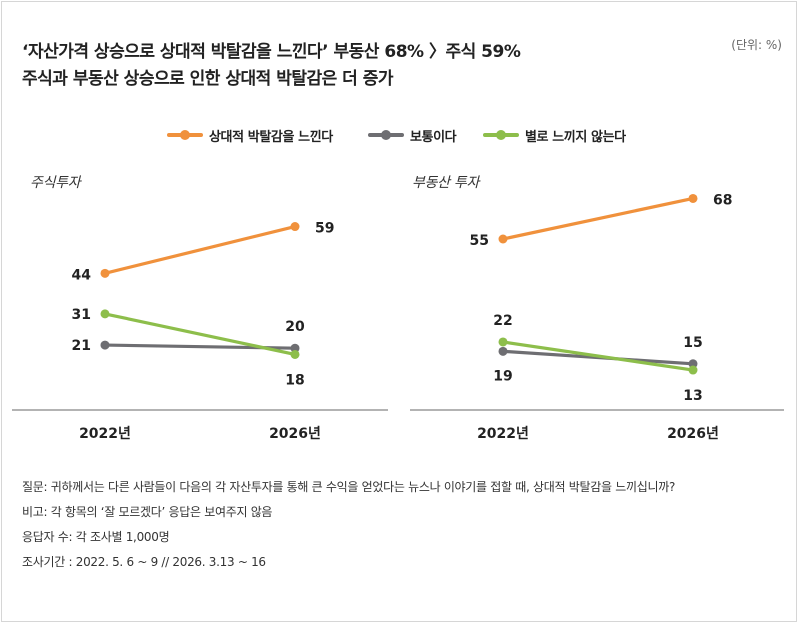 The image size is (800, 625). What do you see at coordinates (82, 275) in the screenshot?
I see `stocks-data-label-feel-deprived: 44` at bounding box center [82, 275].